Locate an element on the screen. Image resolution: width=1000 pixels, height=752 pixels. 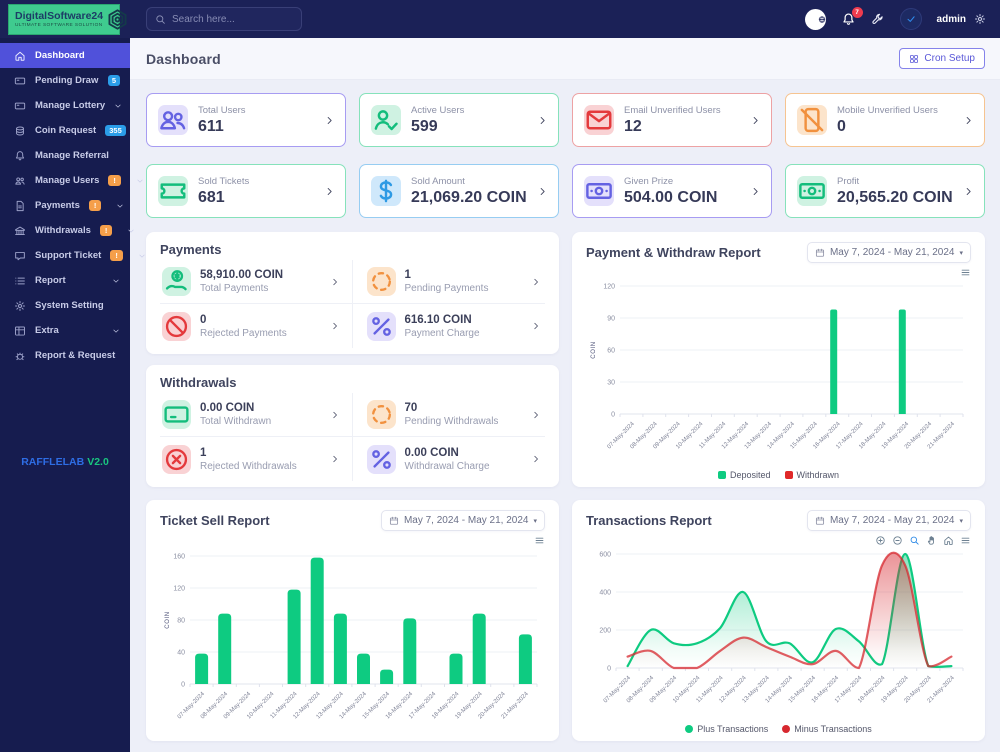
search-input is located at coordinates (232, 19).